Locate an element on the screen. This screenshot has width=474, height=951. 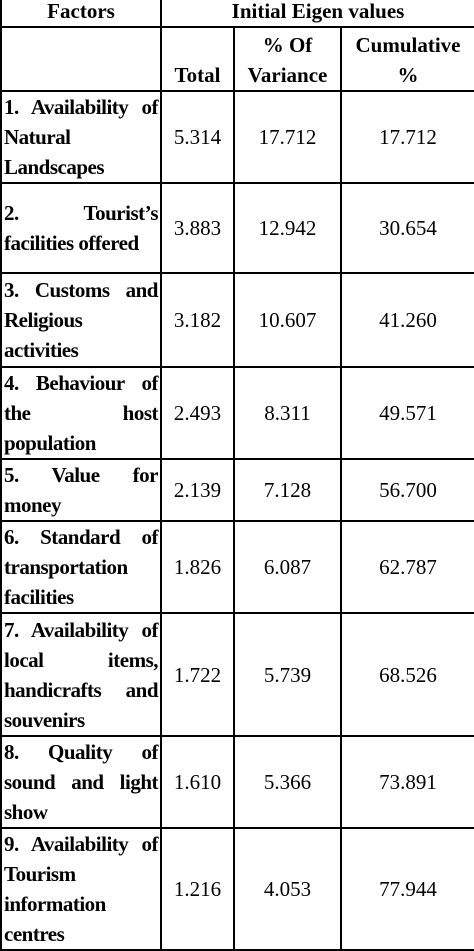
value-cell: 30.654 is located at coordinates (406, 228).